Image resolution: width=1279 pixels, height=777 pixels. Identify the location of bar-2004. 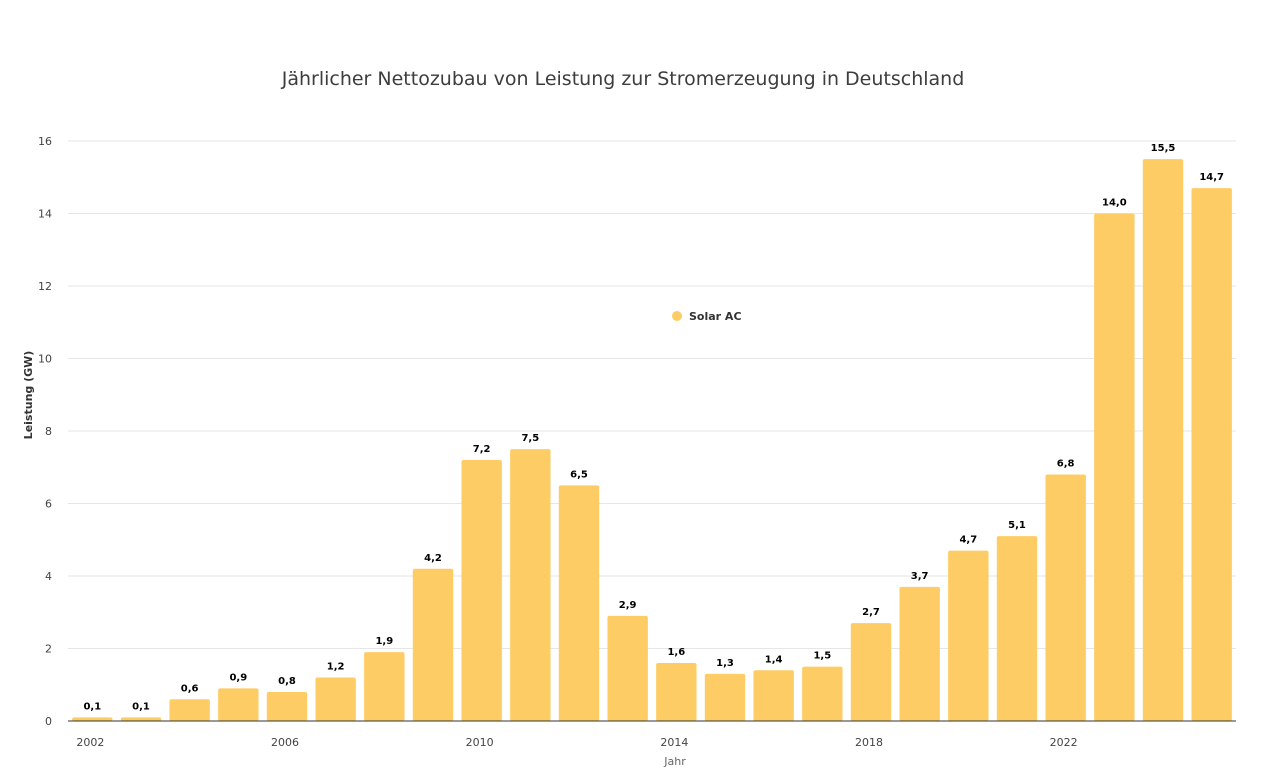
(189, 710).